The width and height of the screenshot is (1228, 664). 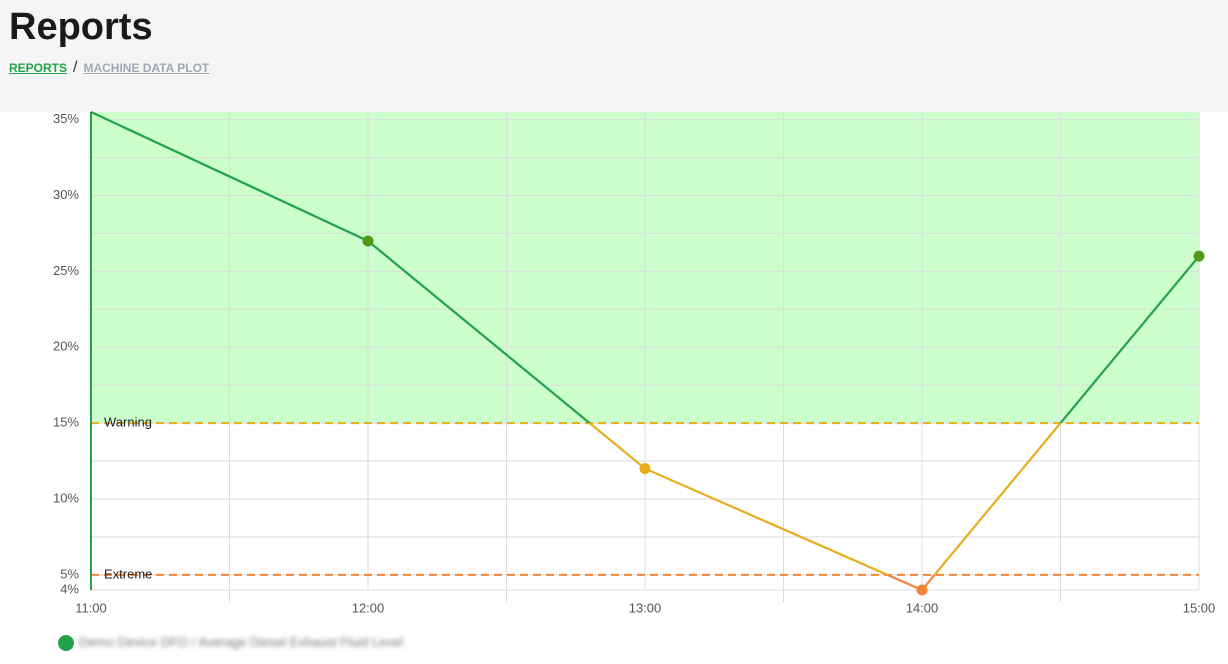 What do you see at coordinates (66, 346) in the screenshot?
I see `y-tick-label: 20%` at bounding box center [66, 346].